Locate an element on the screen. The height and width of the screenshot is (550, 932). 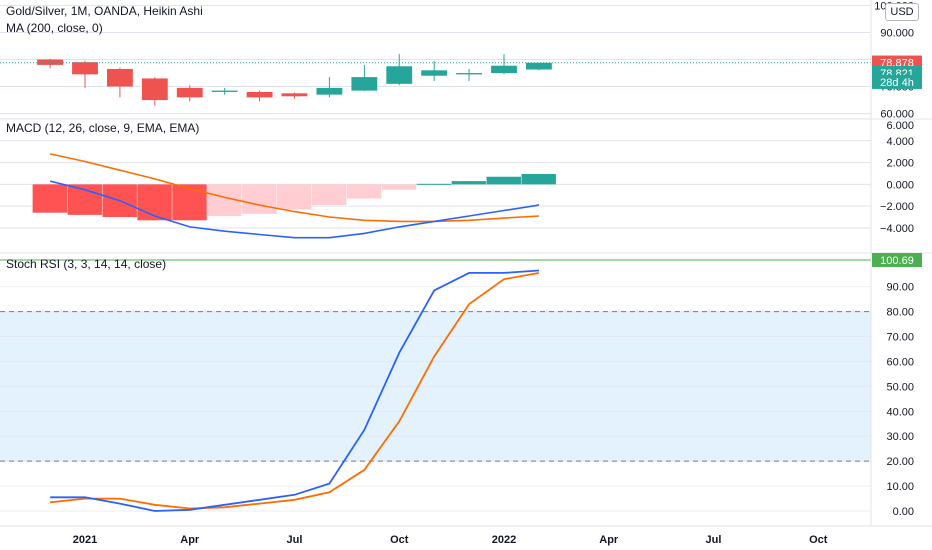
stoch-tick-label: 70.00 is located at coordinates (900, 338).